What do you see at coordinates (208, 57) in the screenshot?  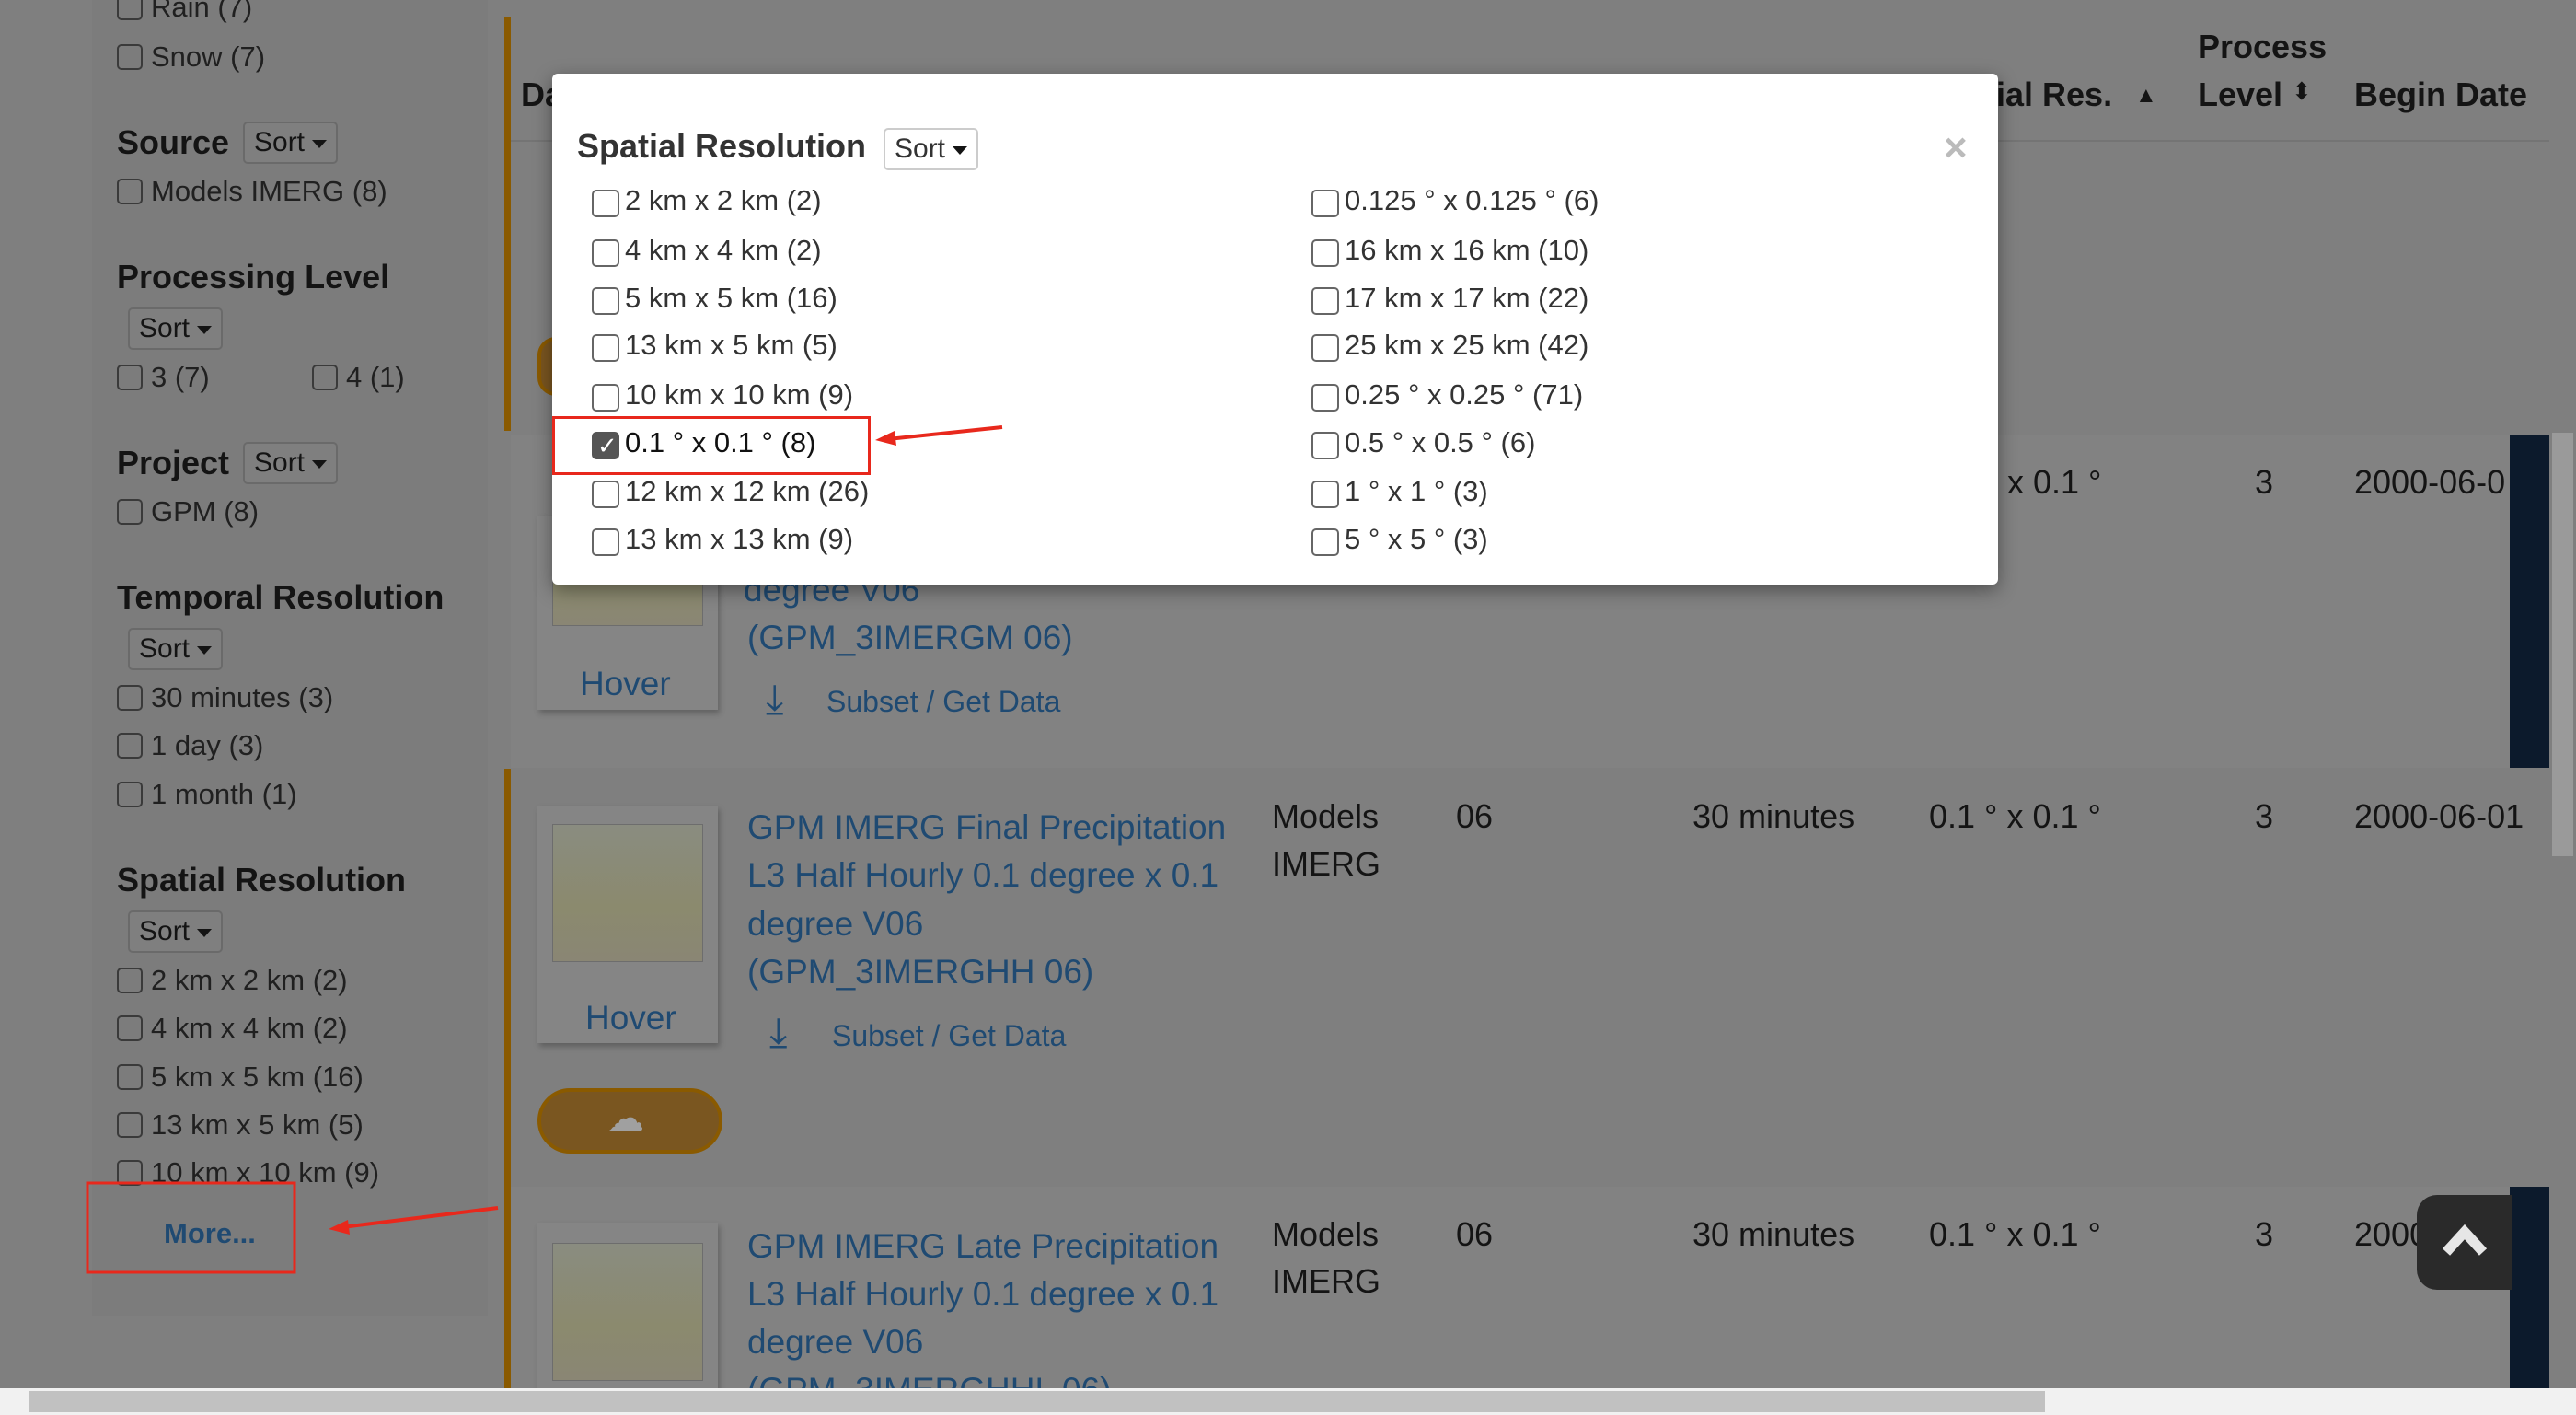 I see `facet-snow-label: Snow (7)` at bounding box center [208, 57].